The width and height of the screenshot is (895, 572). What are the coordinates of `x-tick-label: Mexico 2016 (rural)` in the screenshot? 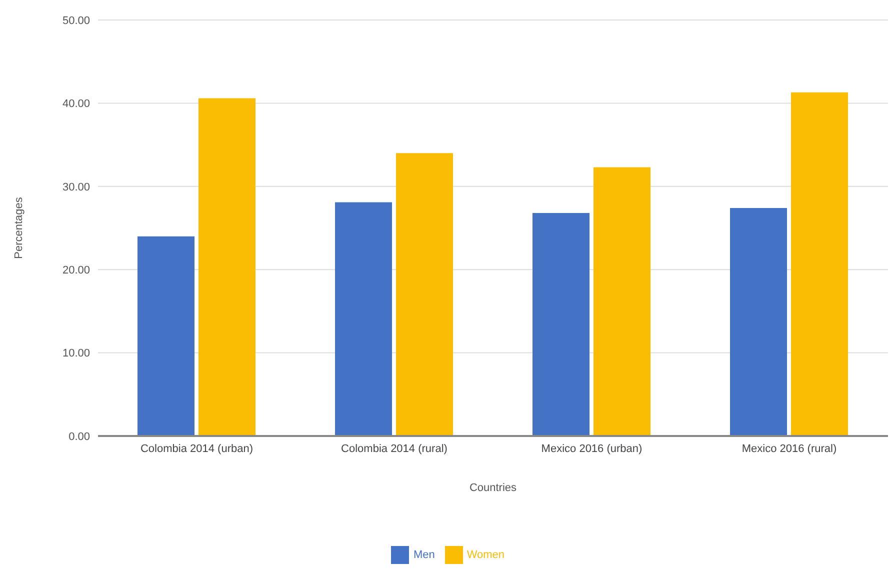 It's located at (789, 448).